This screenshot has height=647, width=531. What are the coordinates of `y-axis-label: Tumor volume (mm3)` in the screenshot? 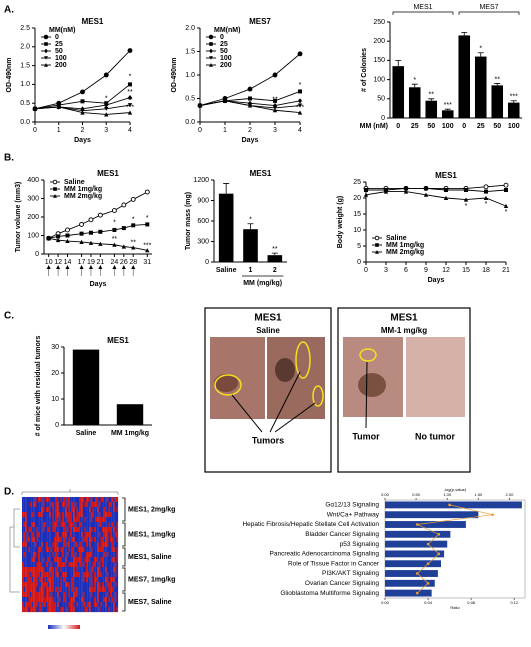 It's located at (18, 217).